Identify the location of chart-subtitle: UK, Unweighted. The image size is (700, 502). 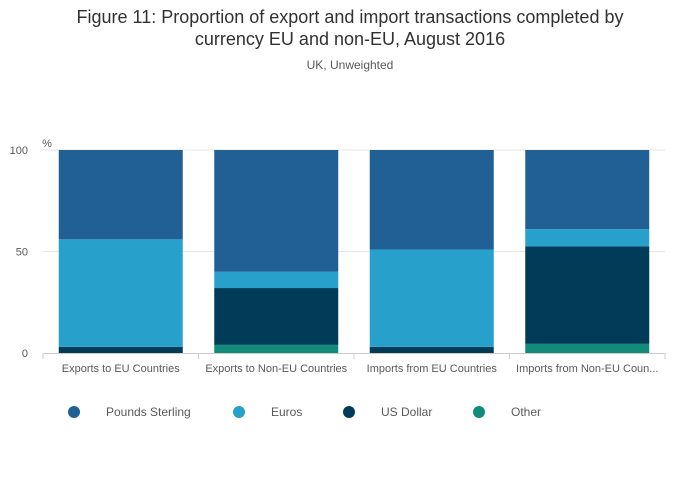
(350, 65).